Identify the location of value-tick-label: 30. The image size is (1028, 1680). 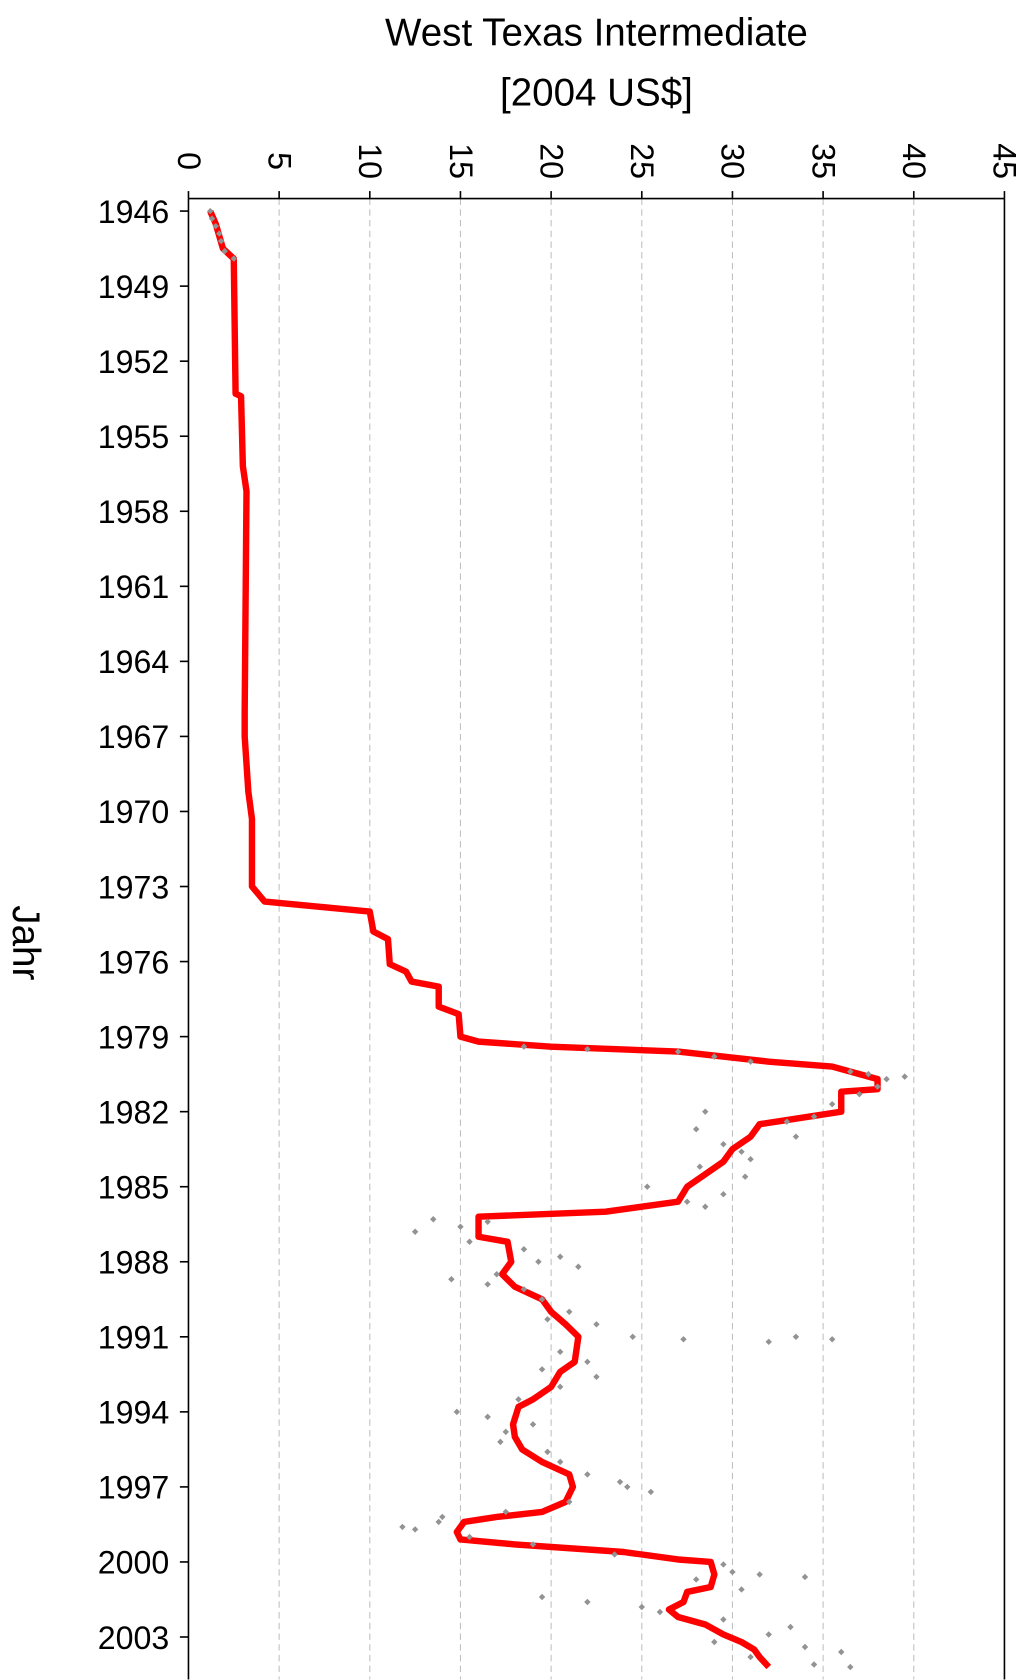
(733, 161).